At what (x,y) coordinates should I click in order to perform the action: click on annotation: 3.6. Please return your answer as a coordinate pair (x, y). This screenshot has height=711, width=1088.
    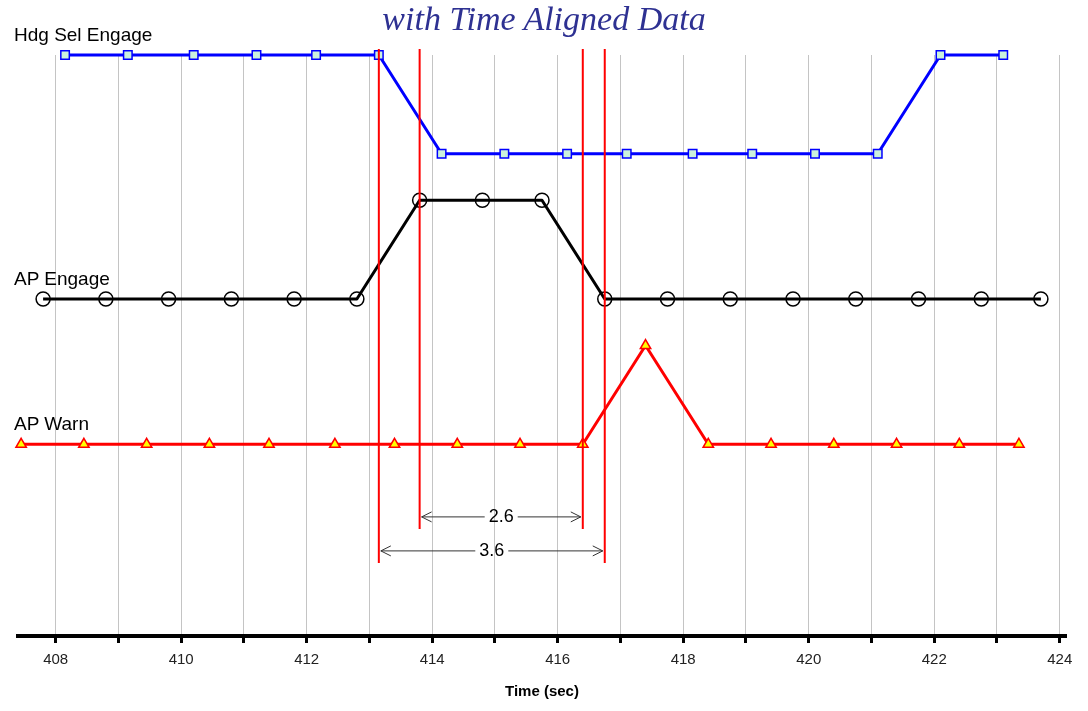
    Looking at the image, I should click on (492, 549).